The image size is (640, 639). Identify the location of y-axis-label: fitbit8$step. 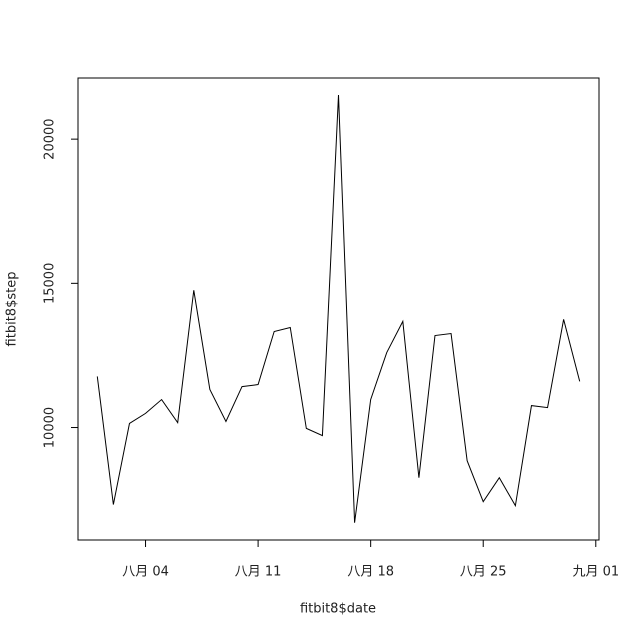
(12, 309).